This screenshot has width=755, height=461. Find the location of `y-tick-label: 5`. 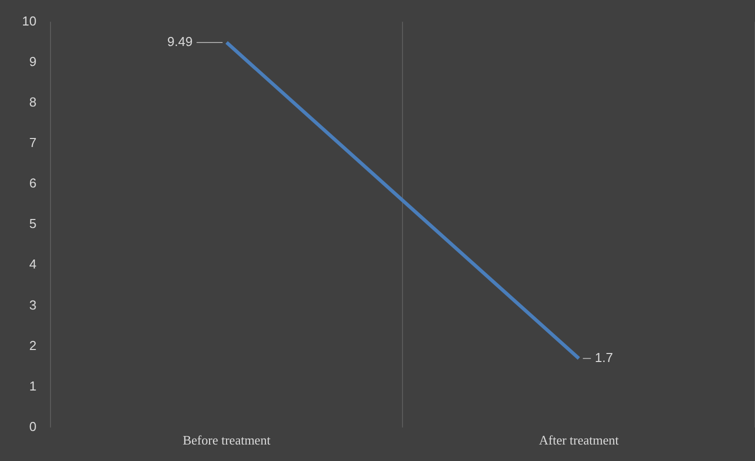

y-tick-label: 5 is located at coordinates (32, 224).